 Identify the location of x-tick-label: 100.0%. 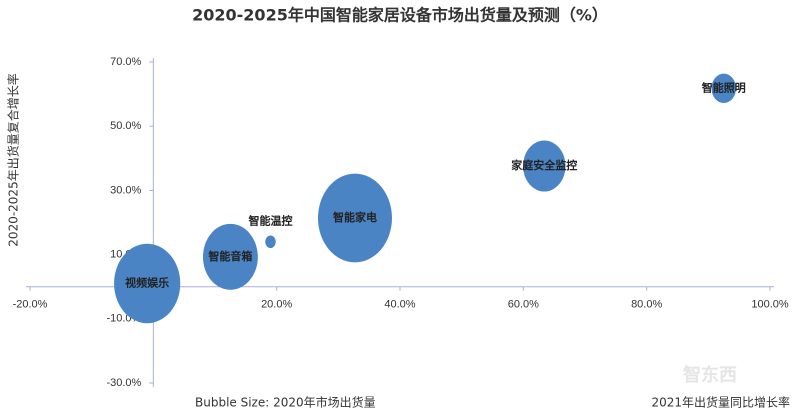
(770, 305).